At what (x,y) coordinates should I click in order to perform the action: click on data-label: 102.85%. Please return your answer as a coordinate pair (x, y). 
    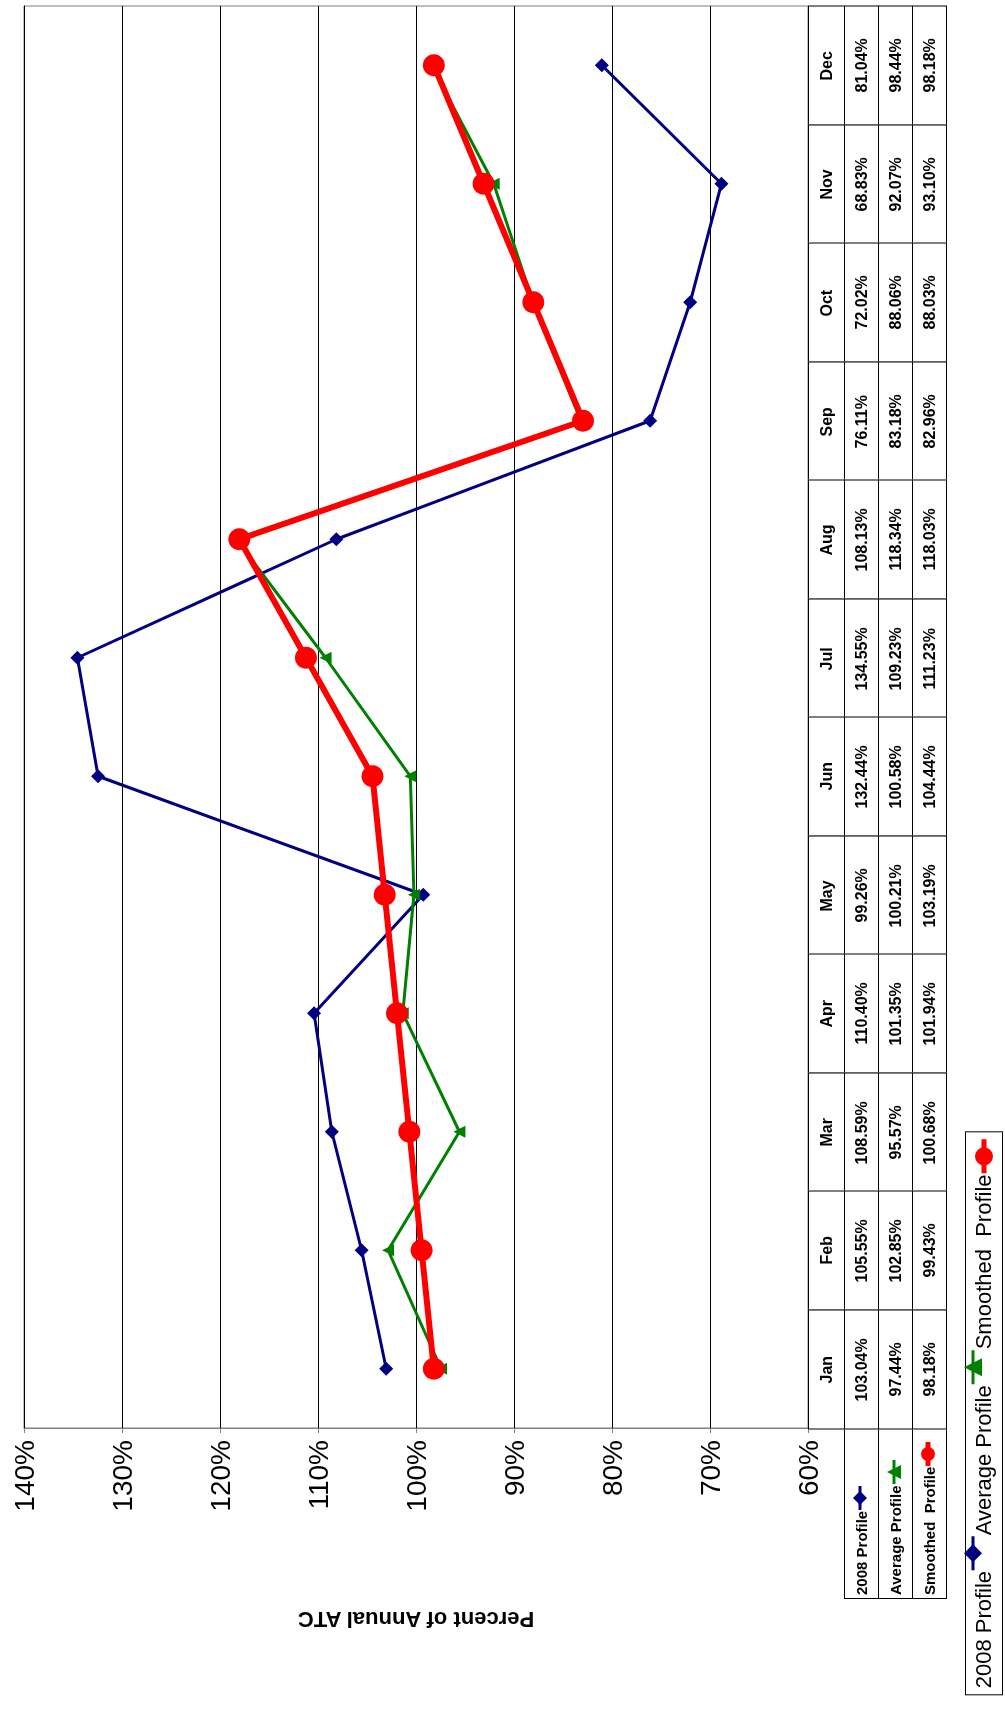
    Looking at the image, I should click on (895, 1251).